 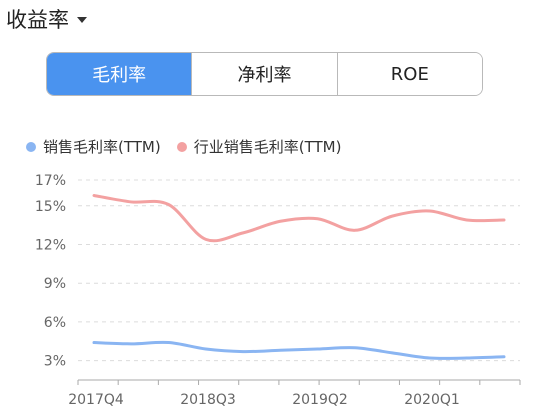 I want to click on legend-label-company: 销售毛利率(TTM), so click(x=102, y=147).